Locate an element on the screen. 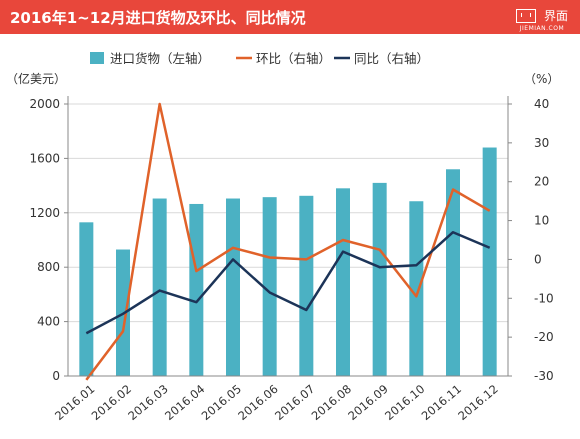  x-tick-label: 2016.12 is located at coordinates (477, 402).